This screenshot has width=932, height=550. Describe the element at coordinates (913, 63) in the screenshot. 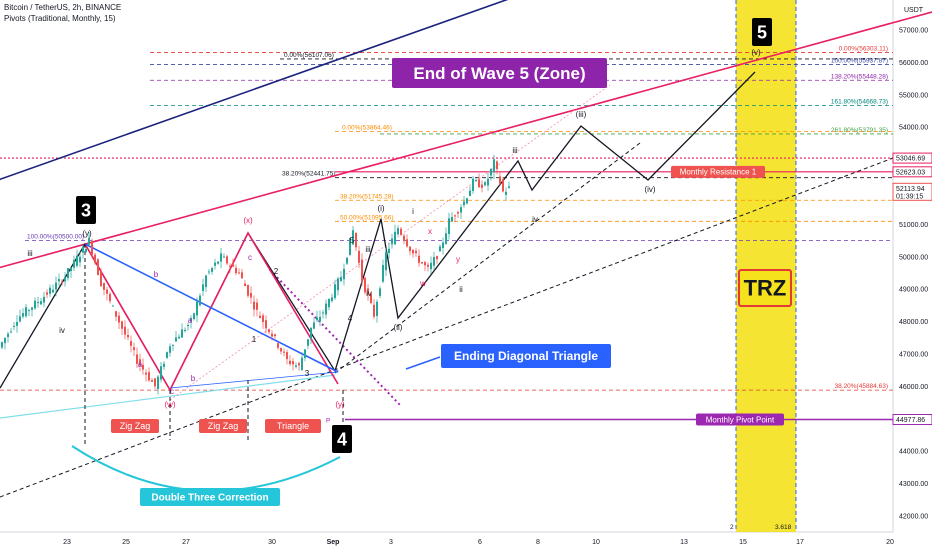

I see `y-tick-label: 56000.00` at that location.